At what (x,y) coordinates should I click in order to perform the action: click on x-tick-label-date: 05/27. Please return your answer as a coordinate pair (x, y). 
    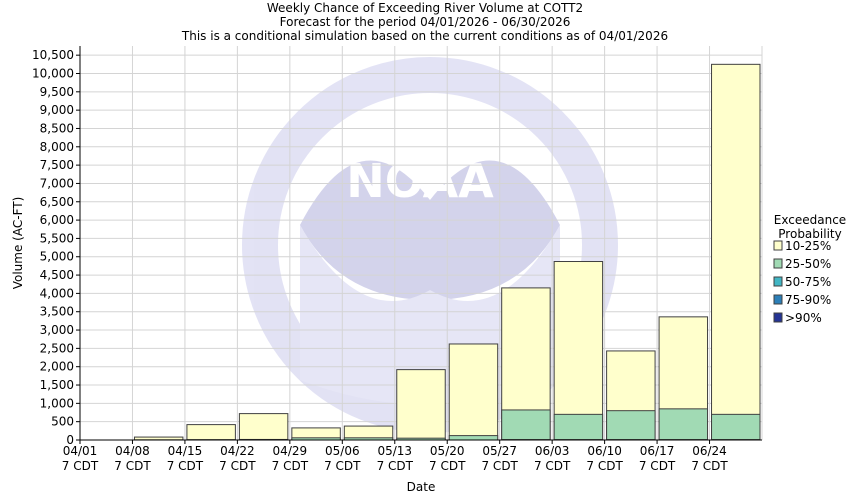
    Looking at the image, I should click on (499, 451).